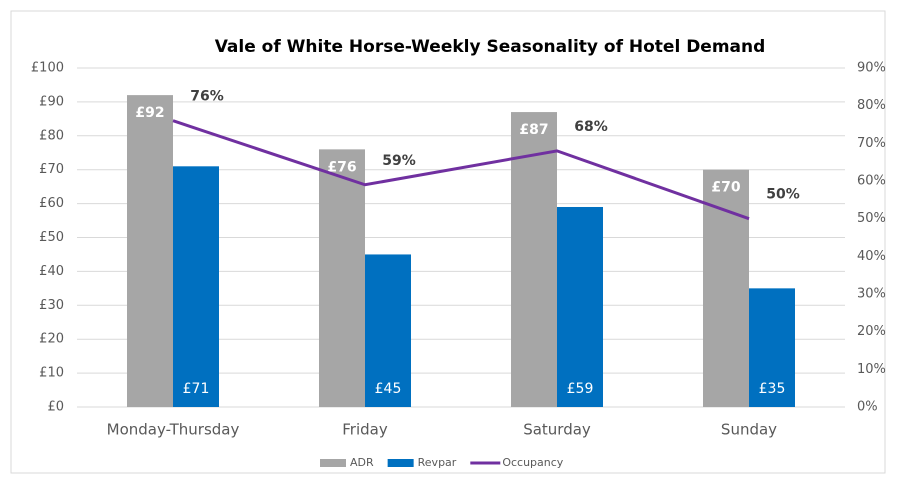 Image resolution: width=899 pixels, height=484 pixels. What do you see at coordinates (871, 218) in the screenshot?
I see `y2-tick-label: 50%` at bounding box center [871, 218].